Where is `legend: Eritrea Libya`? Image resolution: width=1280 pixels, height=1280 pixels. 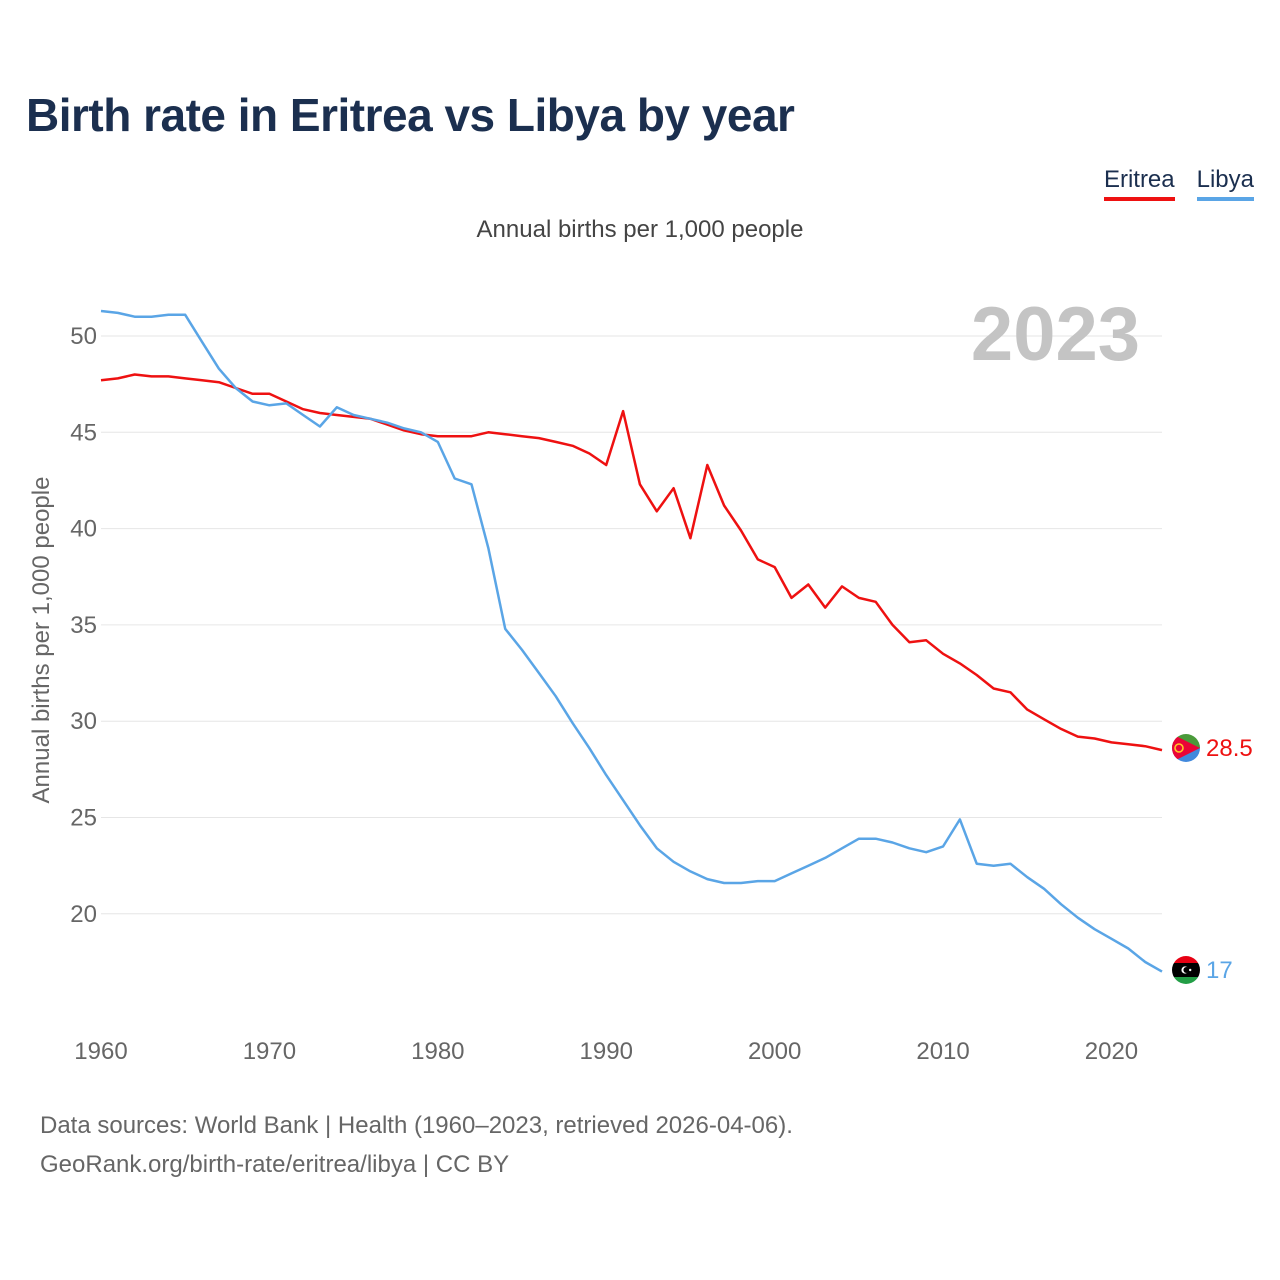
legend: Eritrea Libya is located at coordinates (1178, 183).